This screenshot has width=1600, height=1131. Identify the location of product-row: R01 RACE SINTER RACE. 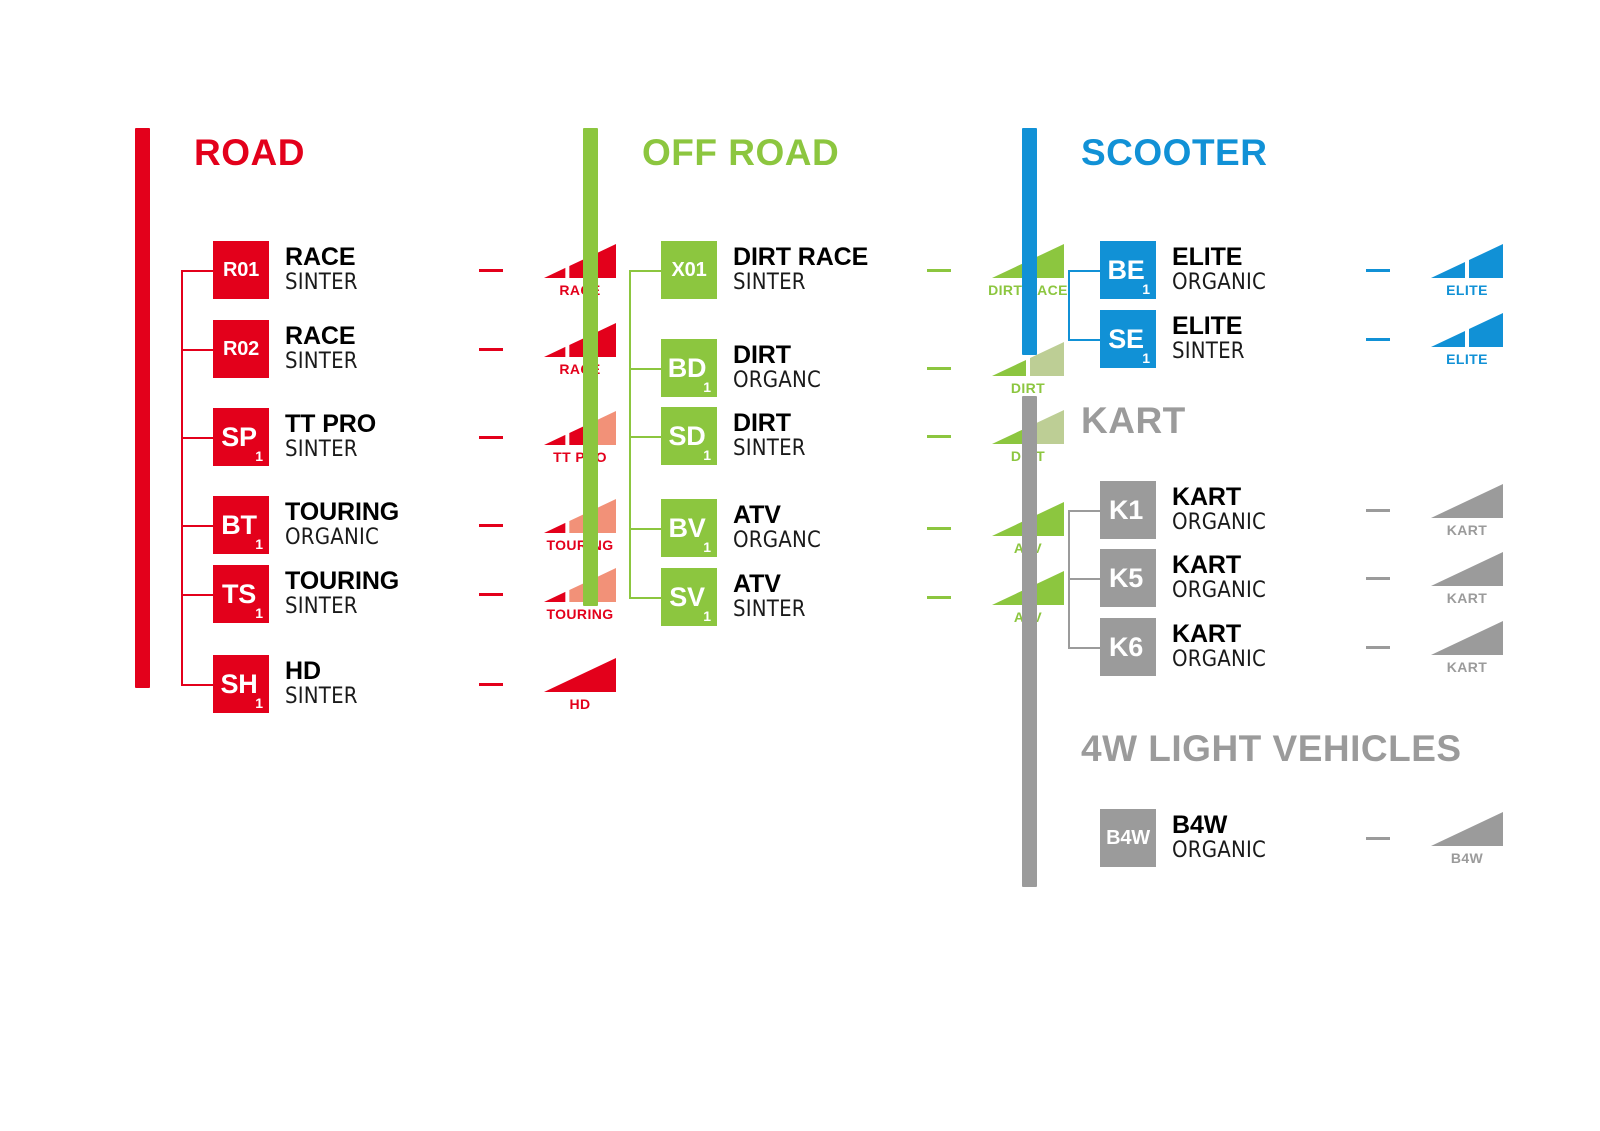
(424, 270).